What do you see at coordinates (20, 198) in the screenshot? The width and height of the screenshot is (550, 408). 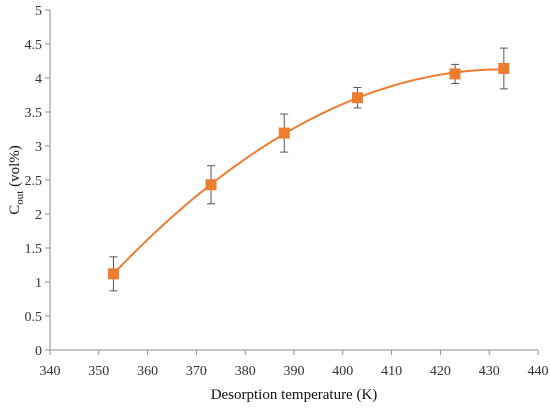 I see `y-axis-title-subscript: out` at bounding box center [20, 198].